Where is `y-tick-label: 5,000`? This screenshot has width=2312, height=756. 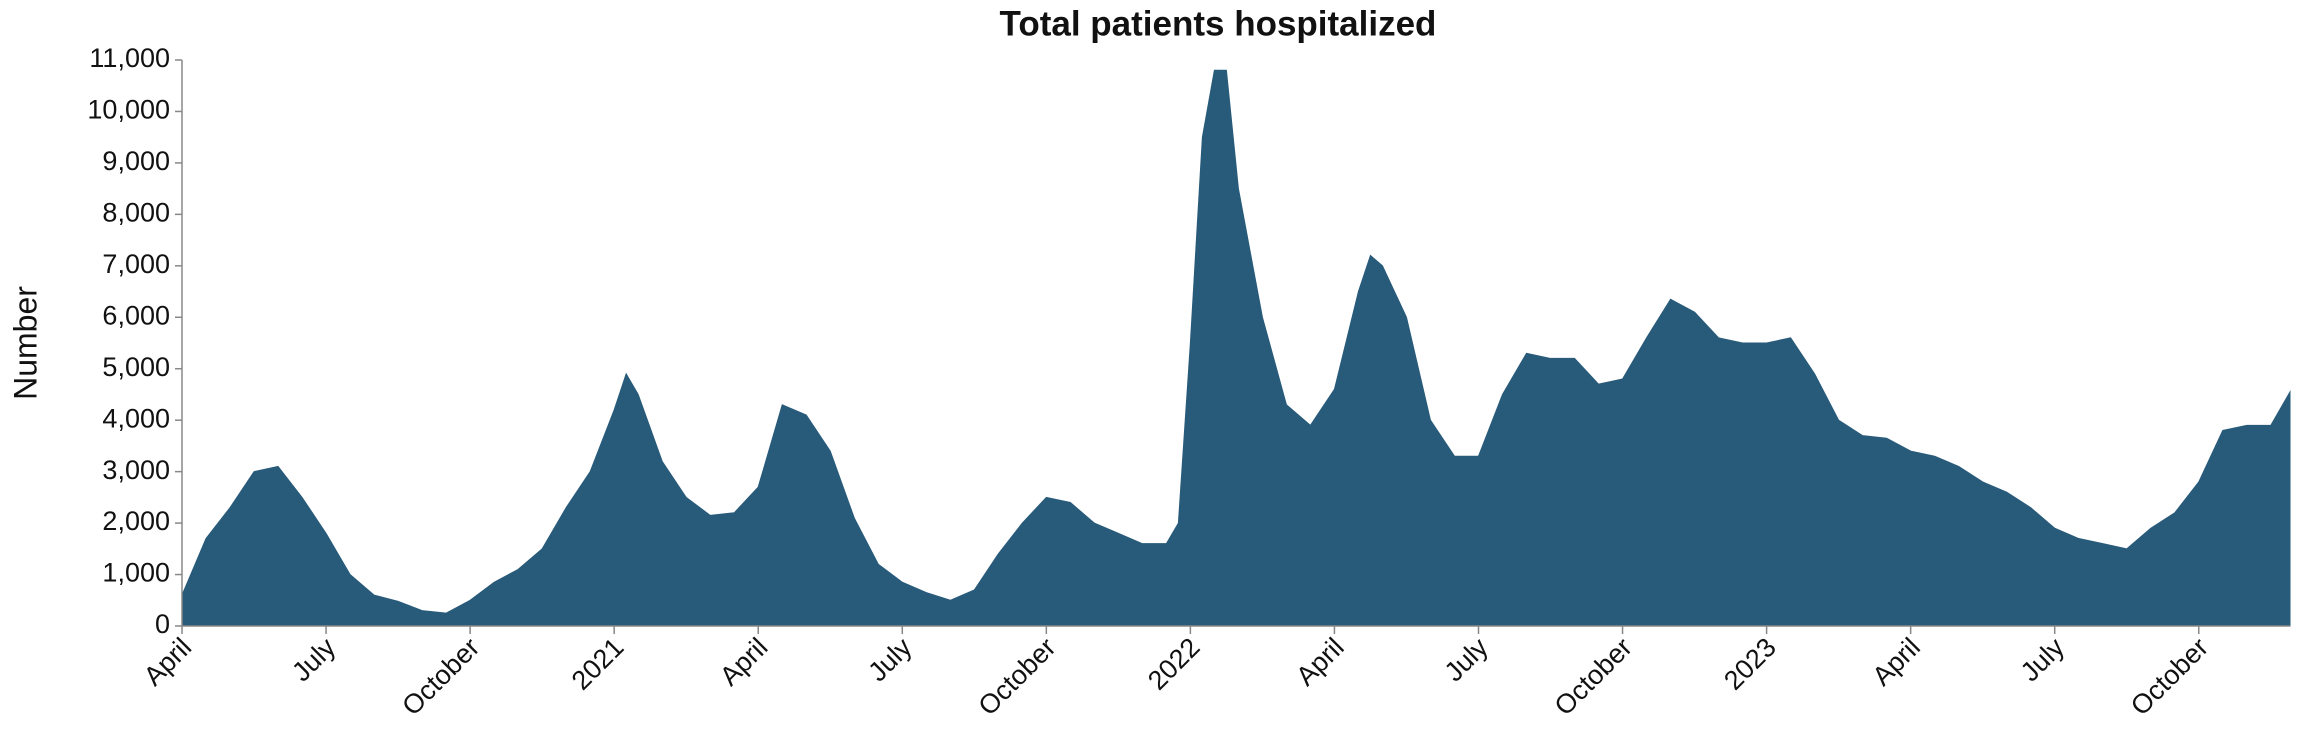
y-tick-label: 5,000 is located at coordinates (136, 367).